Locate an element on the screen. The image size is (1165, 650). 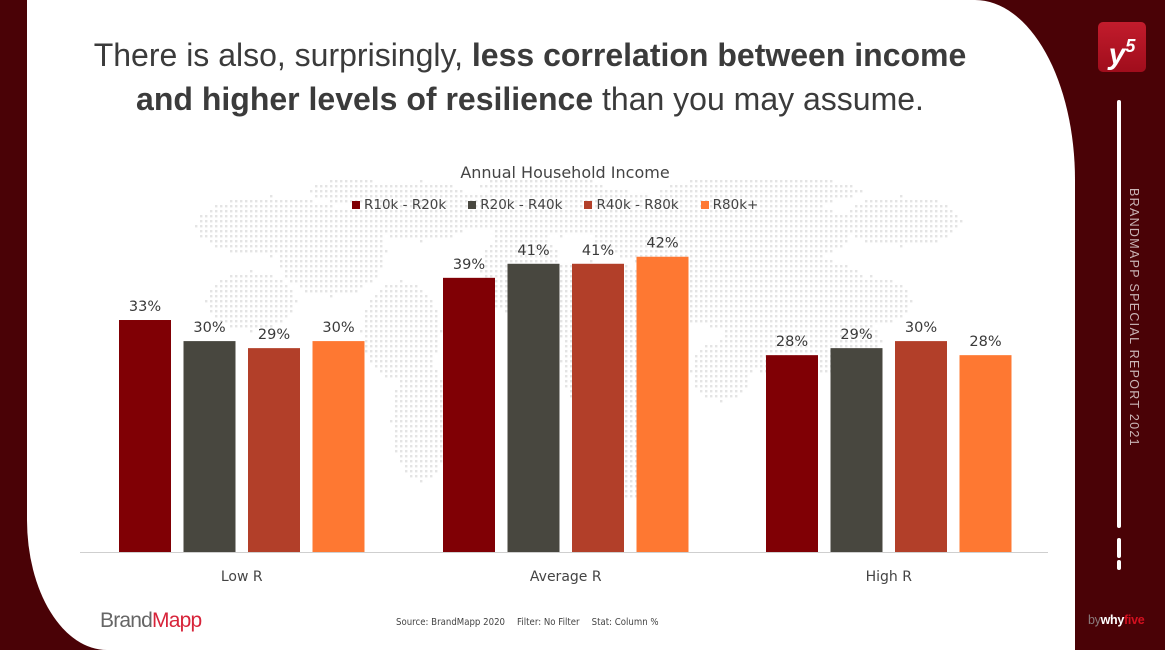
source-text: Source: BrandMapp 2020 is located at coordinates (451, 622).